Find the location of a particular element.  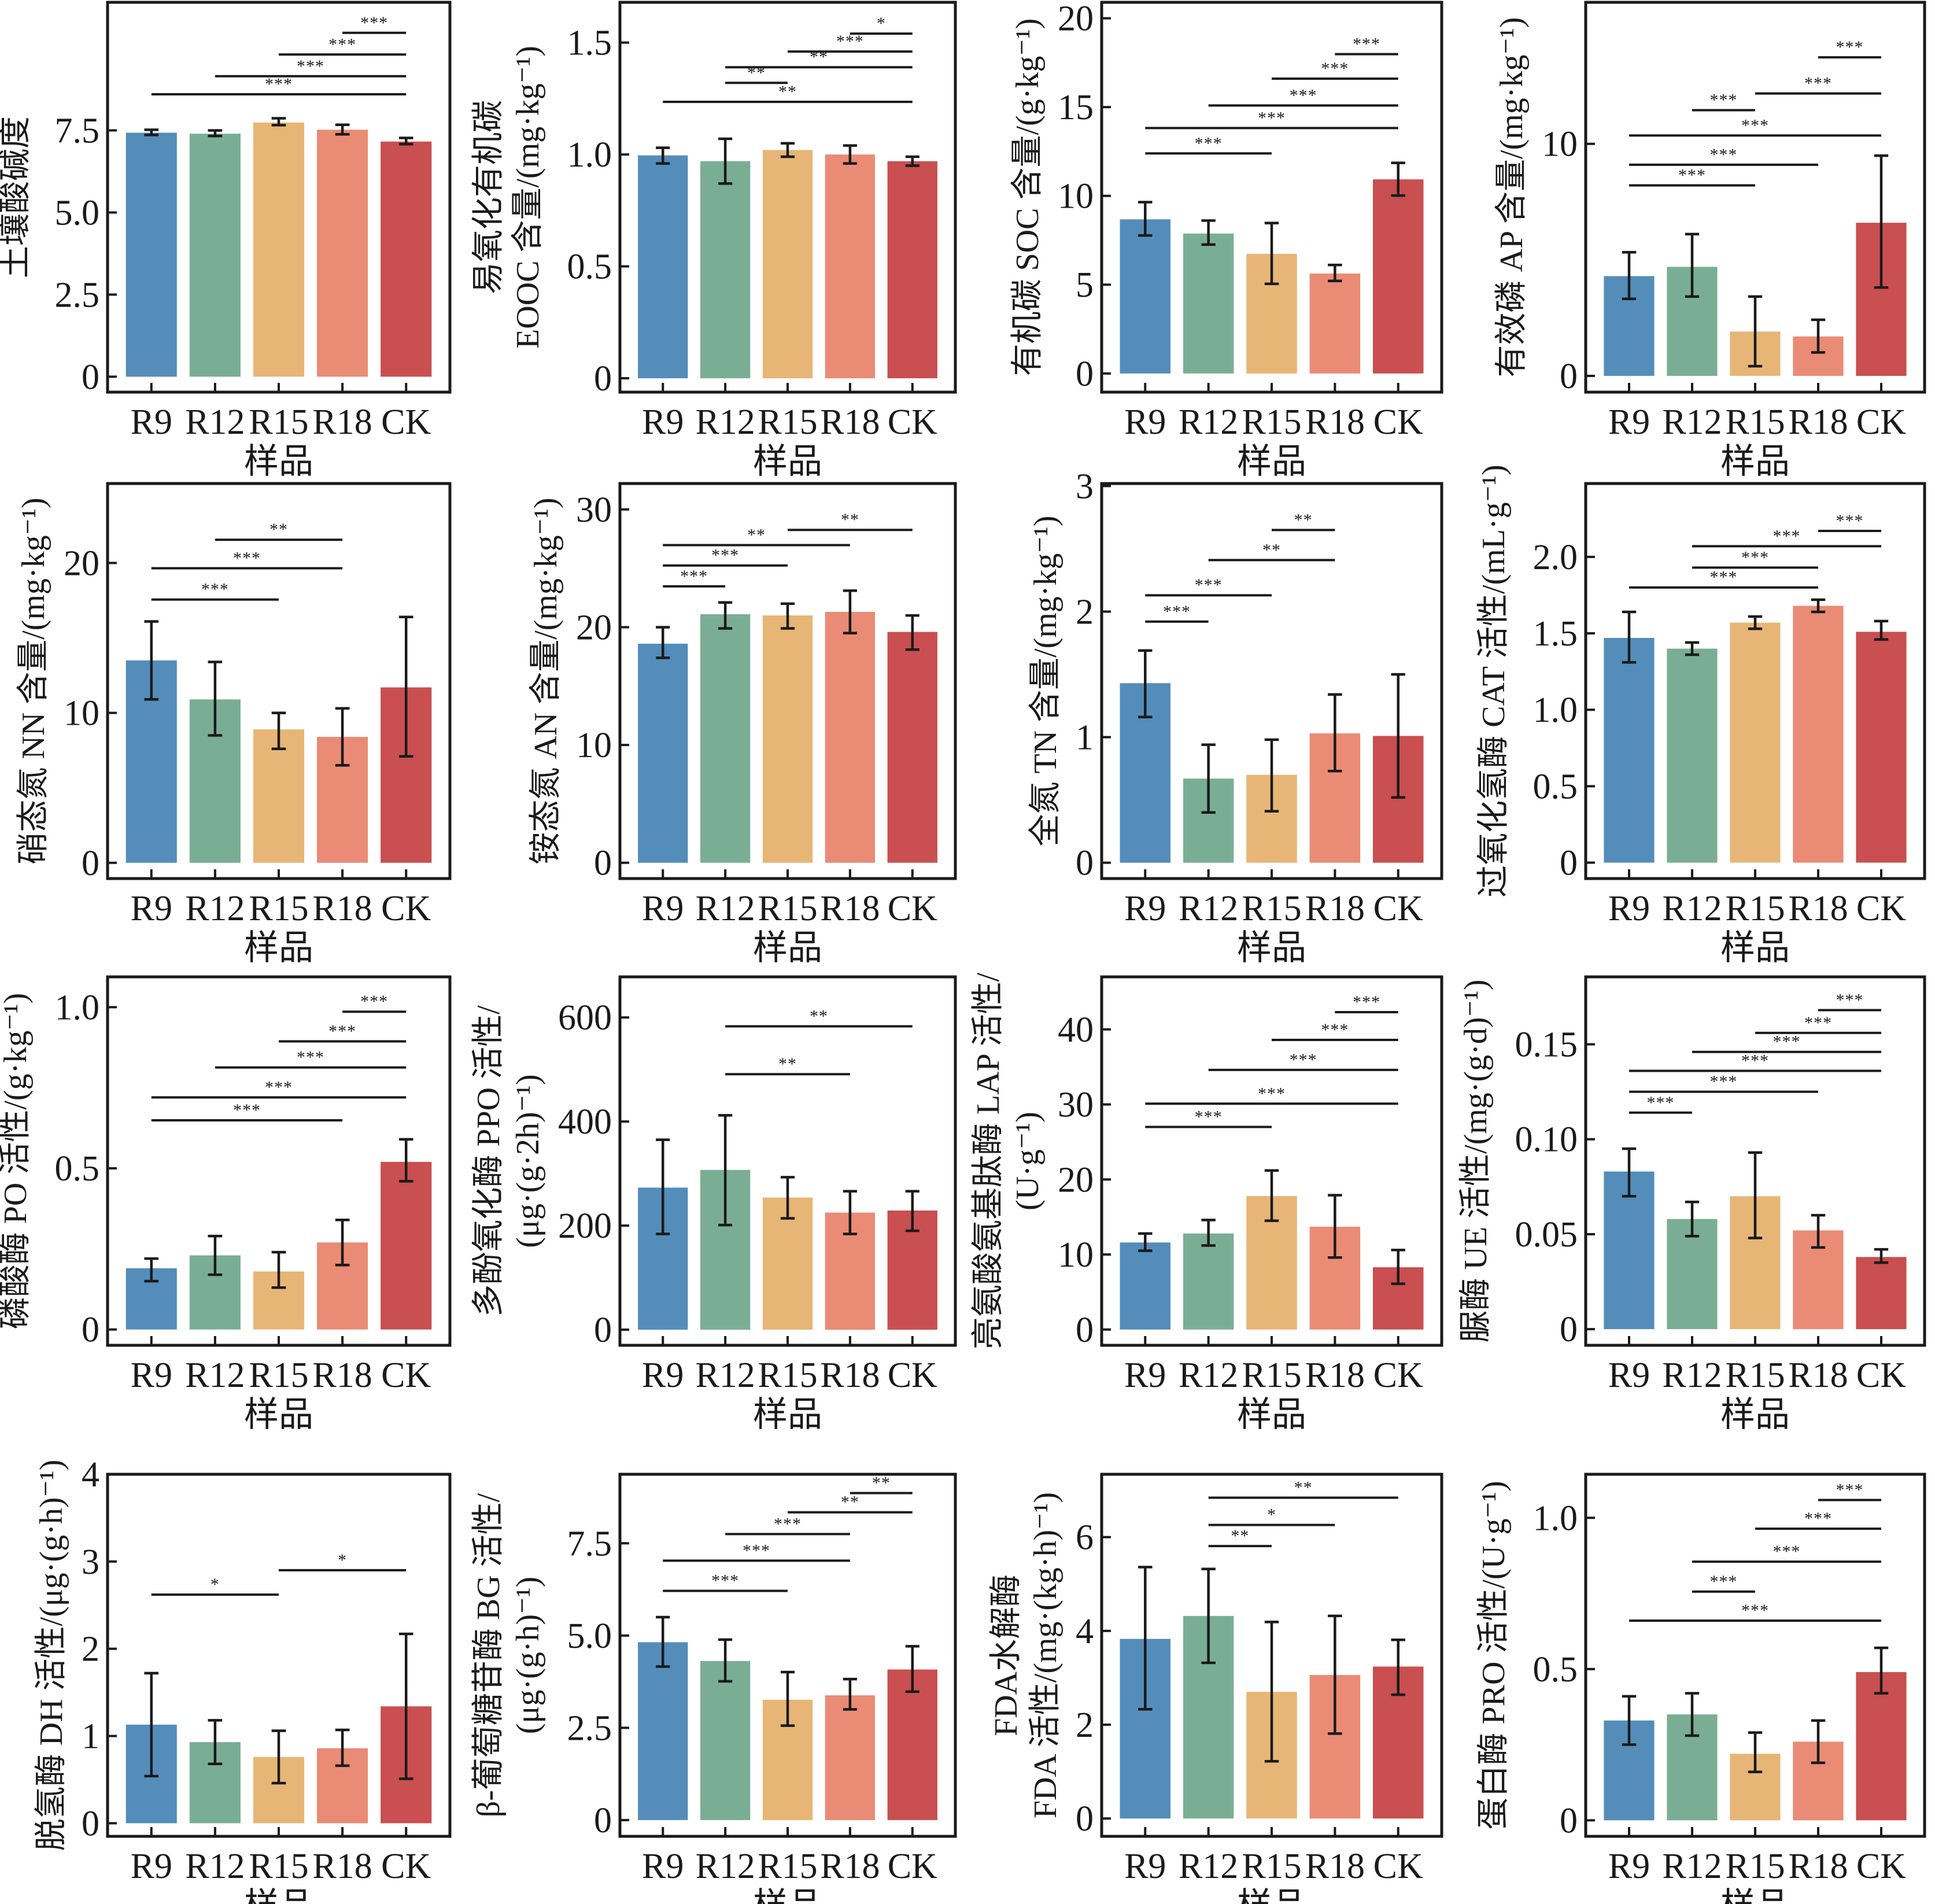

significance-stars: ** is located at coordinates (278, 529).